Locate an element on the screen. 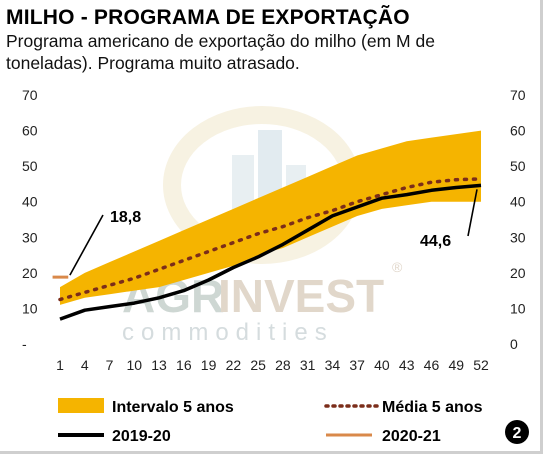 This screenshot has height=457, width=546. x-tick: 31 is located at coordinates (308, 365).